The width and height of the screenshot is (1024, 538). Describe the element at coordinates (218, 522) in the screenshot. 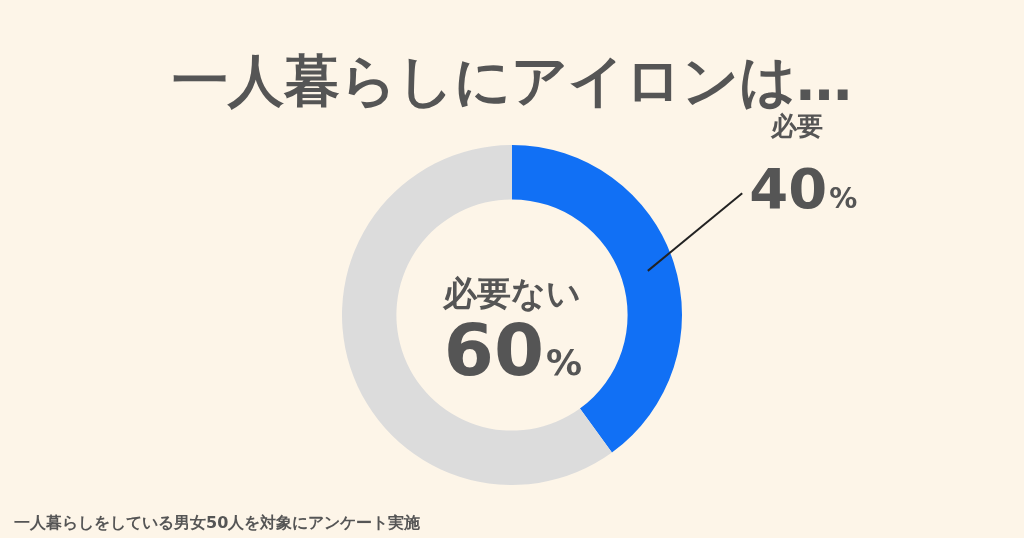

I see `text: 一人暮らしをしている男女50人を対象にアンケート実施` at that location.